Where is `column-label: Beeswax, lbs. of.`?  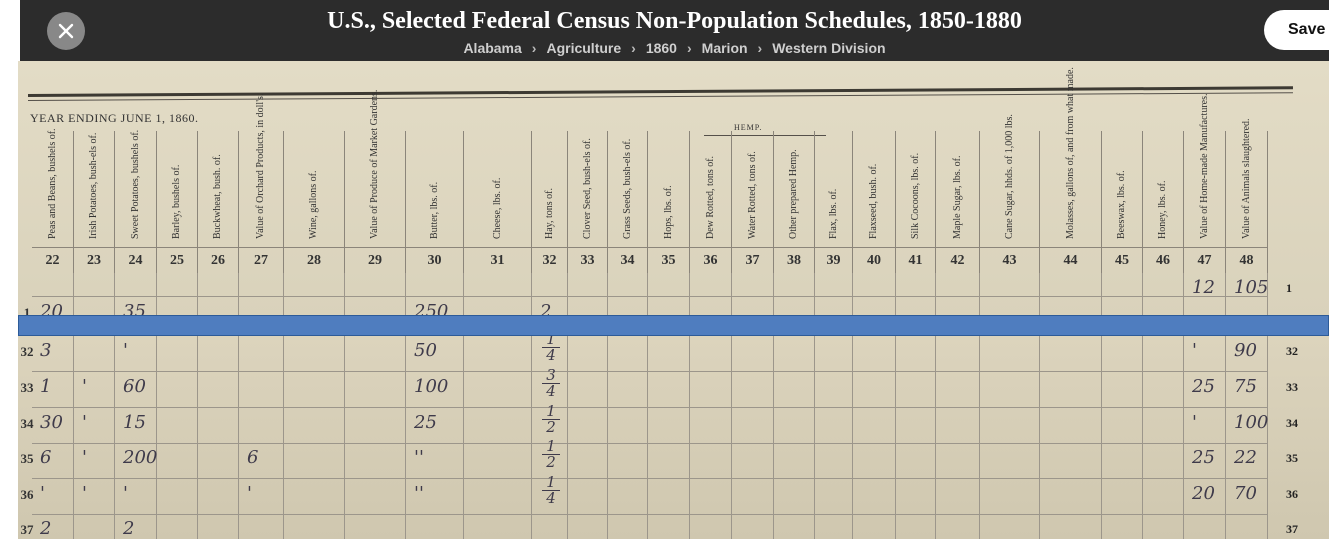
column-label: Beeswax, lbs. of. is located at coordinates (1121, 204).